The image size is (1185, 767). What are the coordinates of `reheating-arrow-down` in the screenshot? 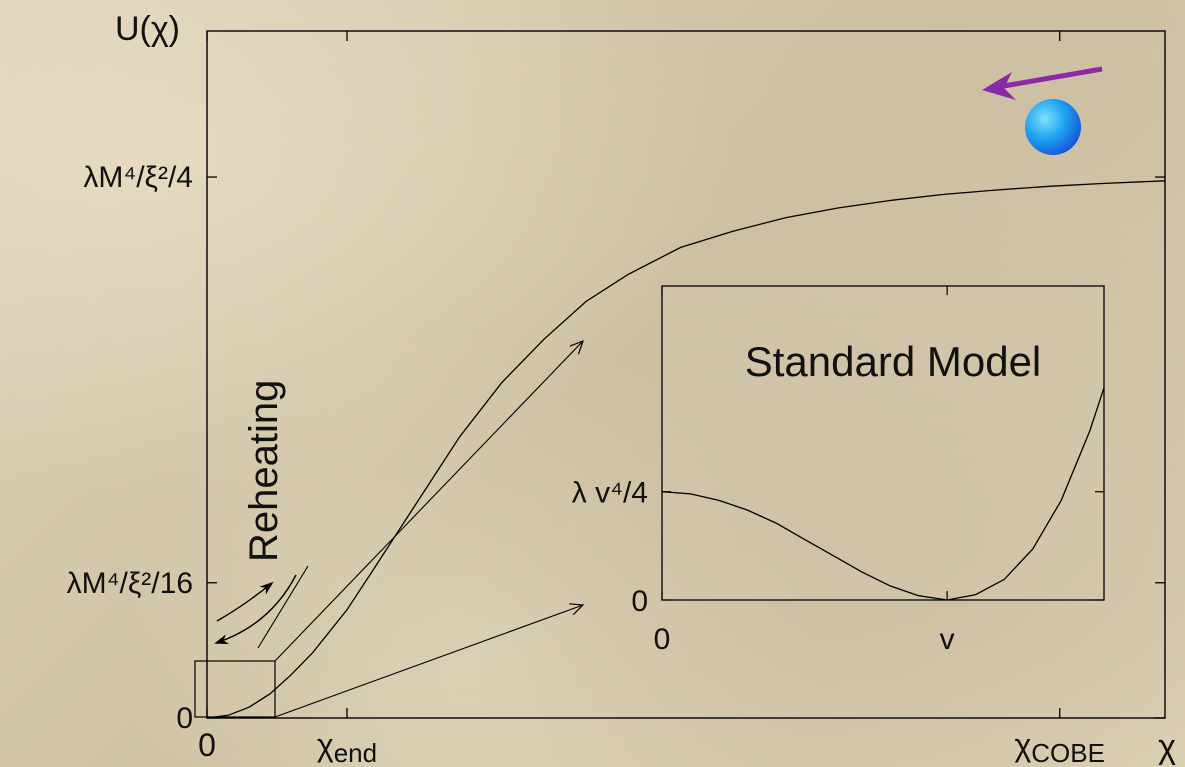 It's located at (255, 609).